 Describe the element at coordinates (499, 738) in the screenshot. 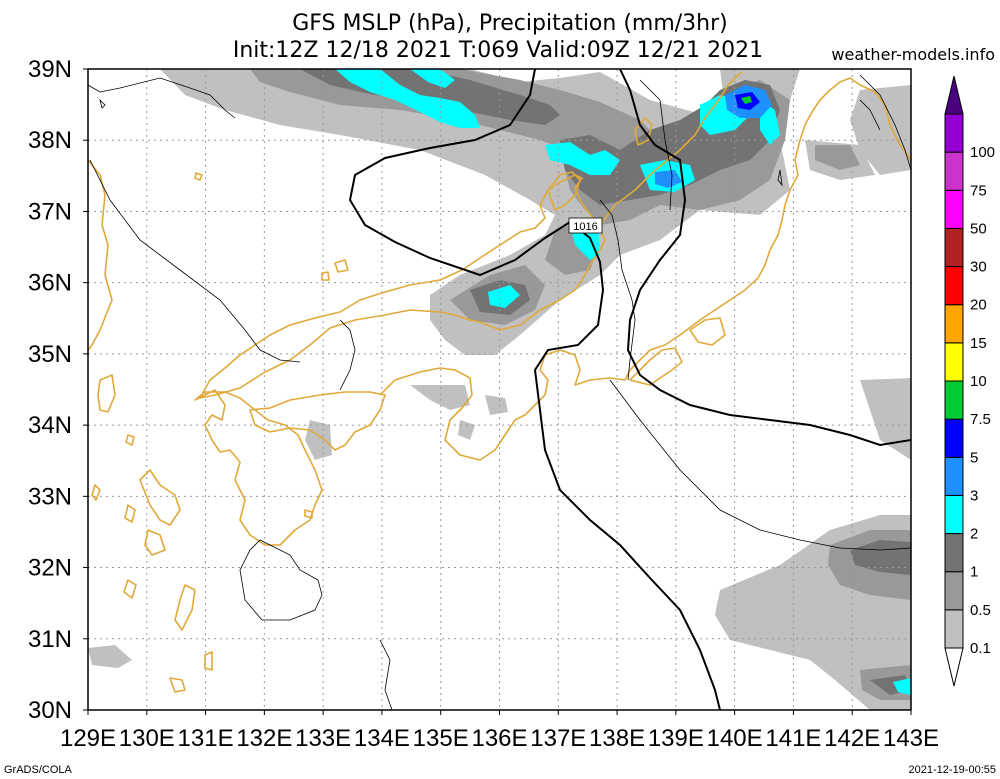

I see `x-tick-label: 136E` at that location.